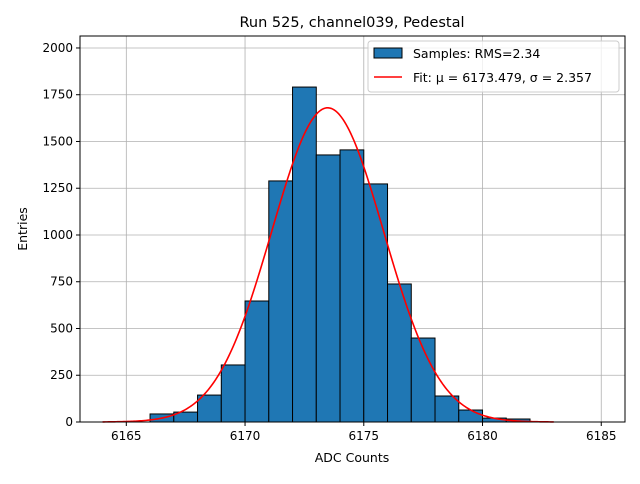 This screenshot has width=640, height=484. What do you see at coordinates (352, 457) in the screenshot?
I see `x-axis-label: ADC Counts` at bounding box center [352, 457].